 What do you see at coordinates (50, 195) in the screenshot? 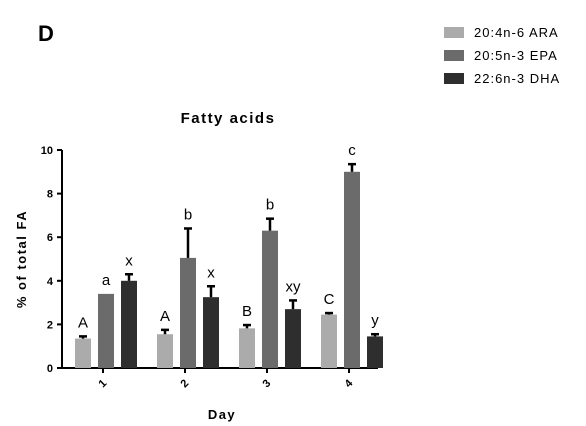
I see `y-tick-label: 8` at bounding box center [50, 195].